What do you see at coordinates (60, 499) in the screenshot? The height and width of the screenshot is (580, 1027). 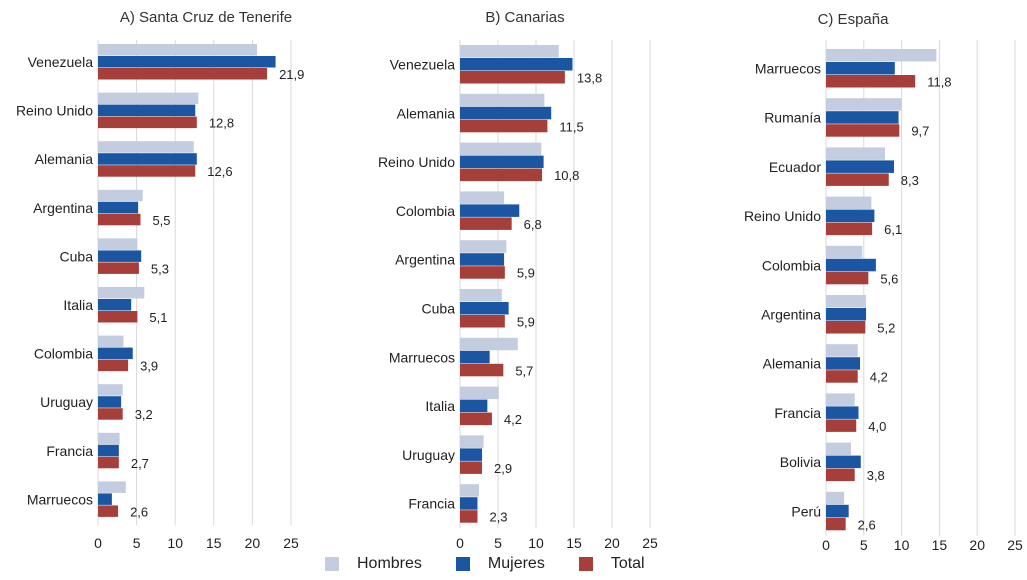 I see `category-label: Marruecos` at bounding box center [60, 499].